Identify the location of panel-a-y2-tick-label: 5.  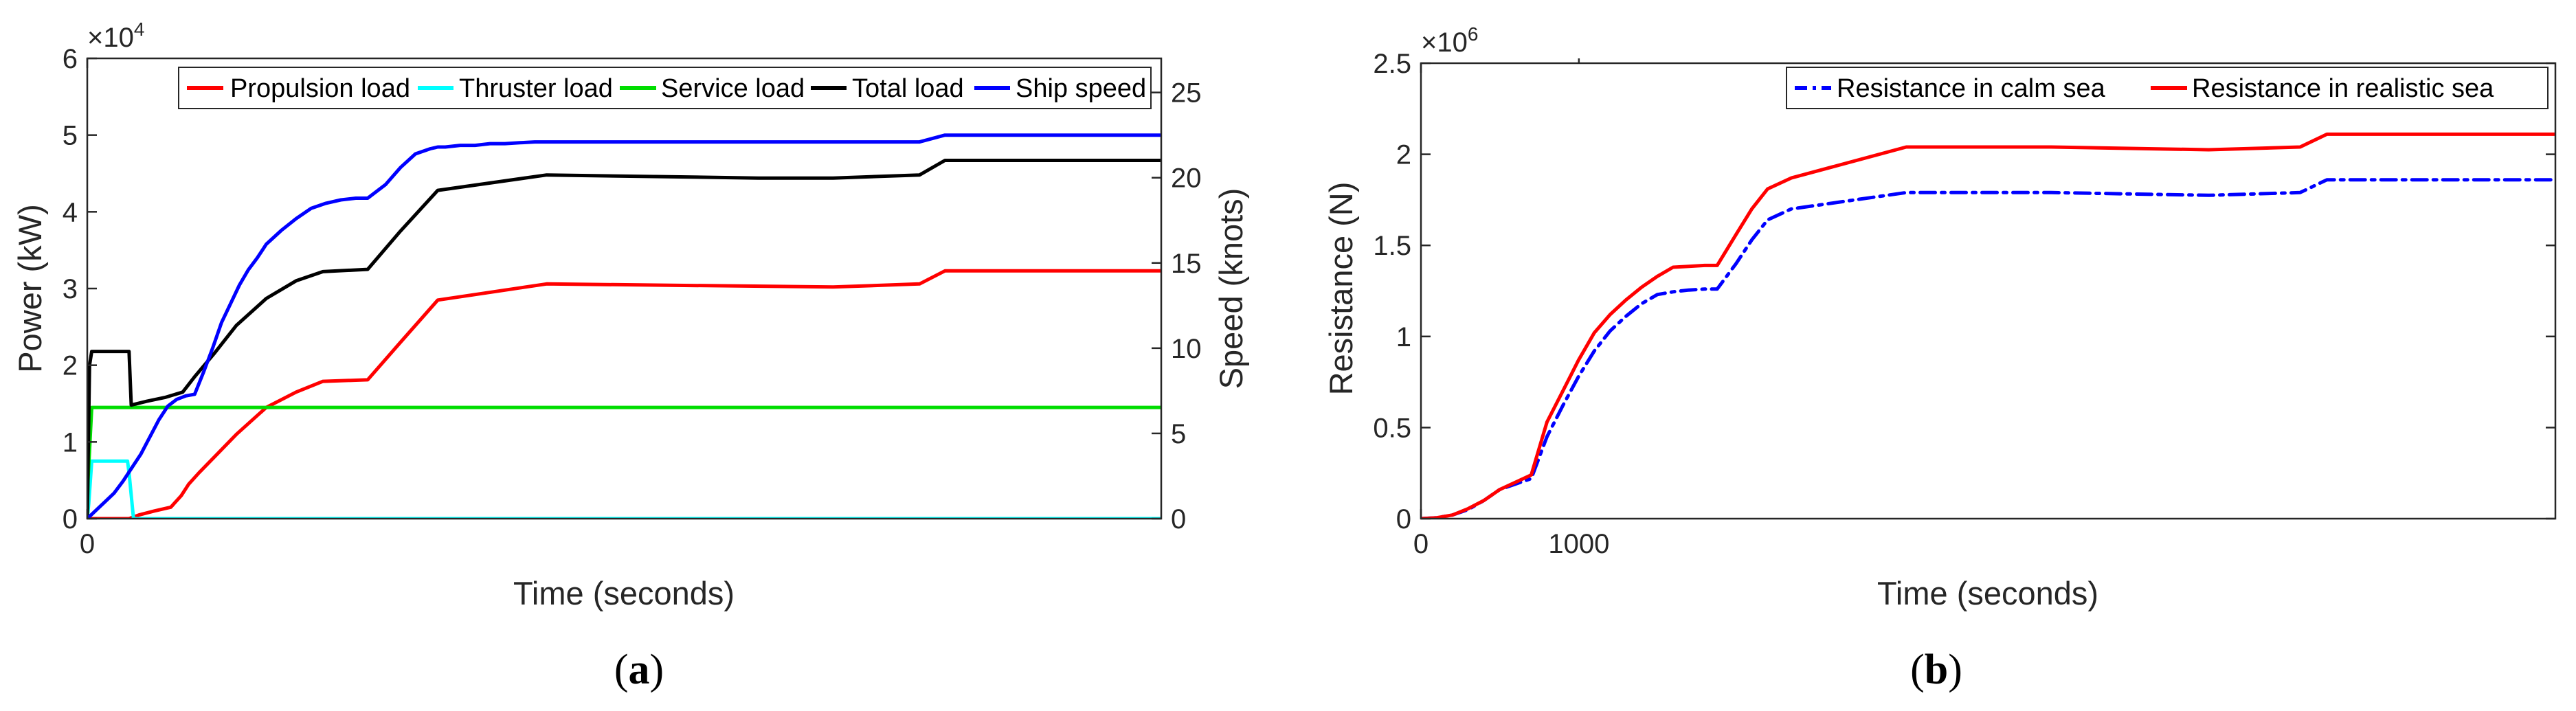
(1178, 434).